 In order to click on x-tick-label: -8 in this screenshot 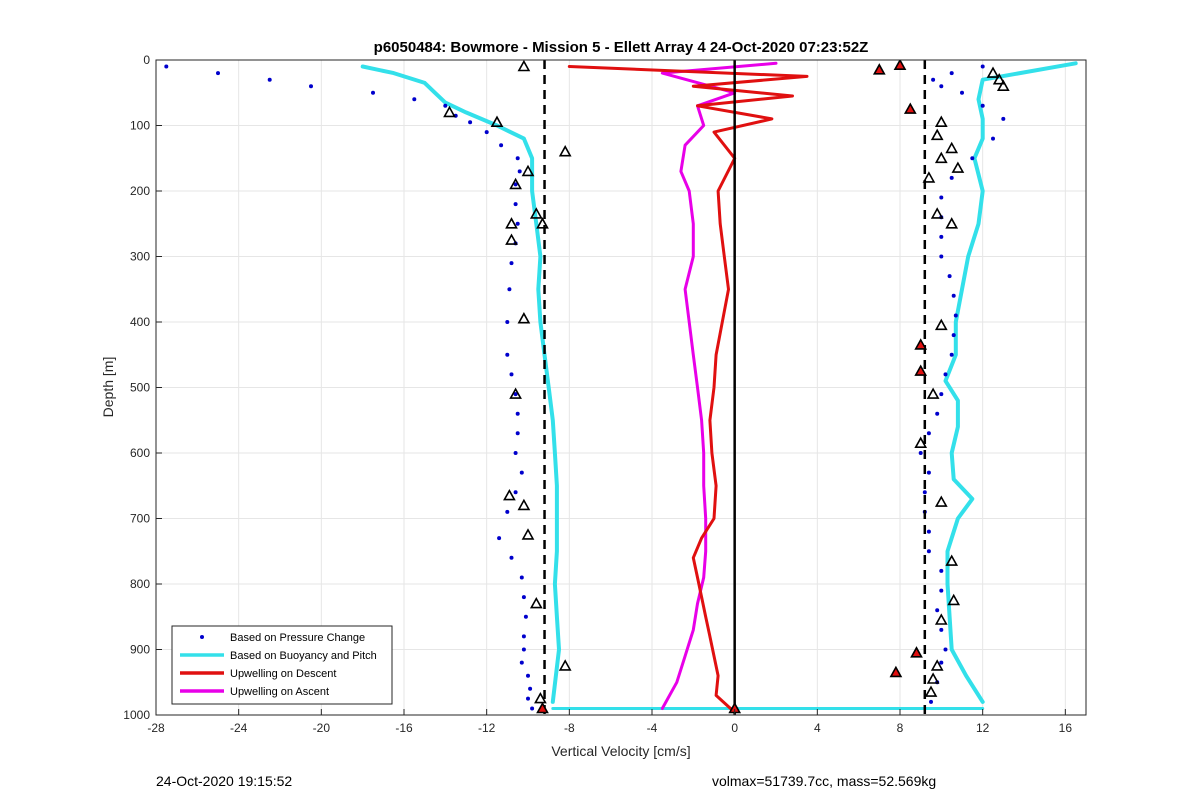, I will do `click(569, 728)`.